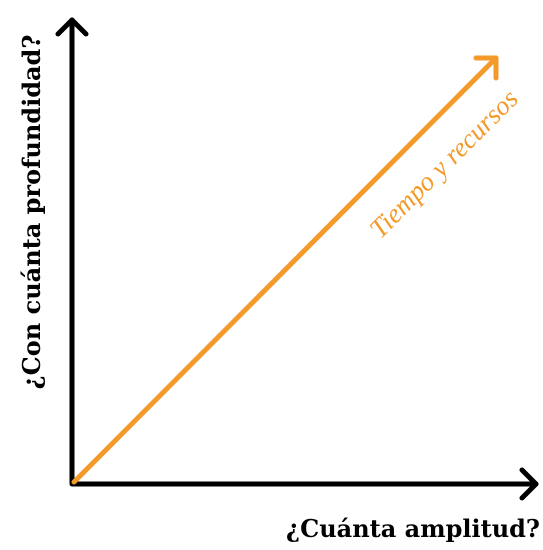 Image resolution: width=543 pixels, height=550 pixels. I want to click on arrow-head, so click(486, 68).